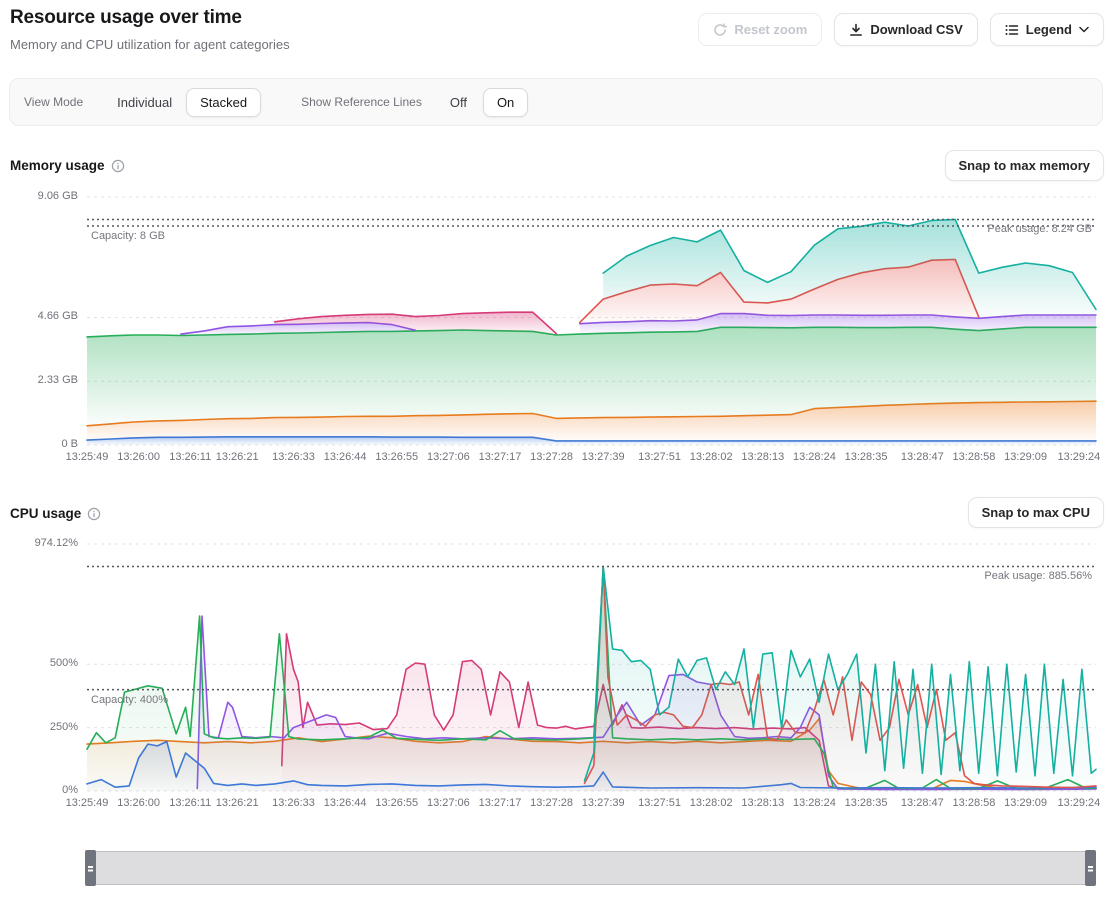 Image resolution: width=1116 pixels, height=906 pixels. What do you see at coordinates (361, 102) in the screenshot?
I see `show-reference-lines-label: Show Reference Lines` at bounding box center [361, 102].